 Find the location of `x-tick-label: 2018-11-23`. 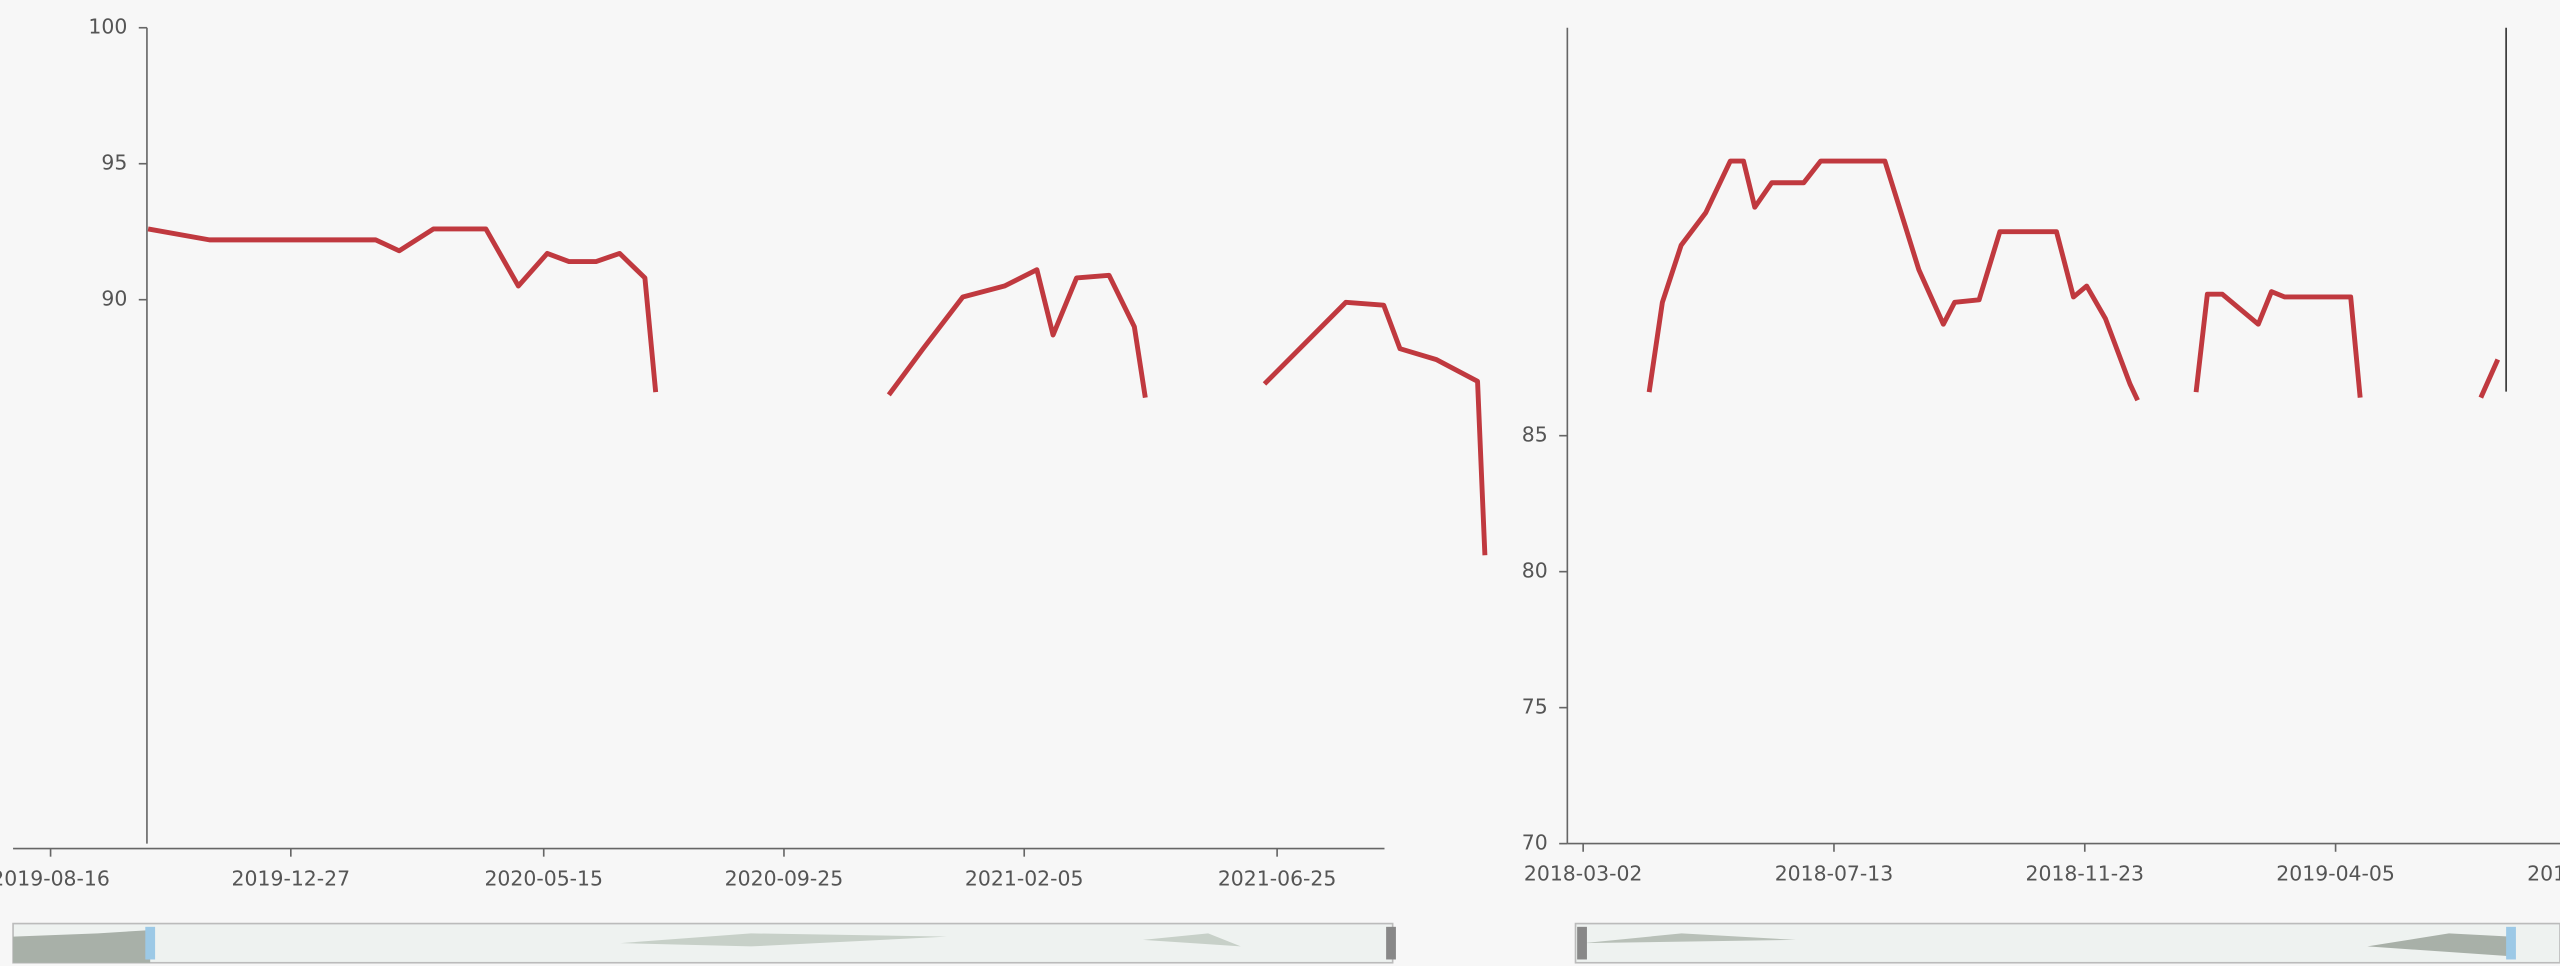

x-tick-label: 2018-11-23 is located at coordinates (2085, 874).